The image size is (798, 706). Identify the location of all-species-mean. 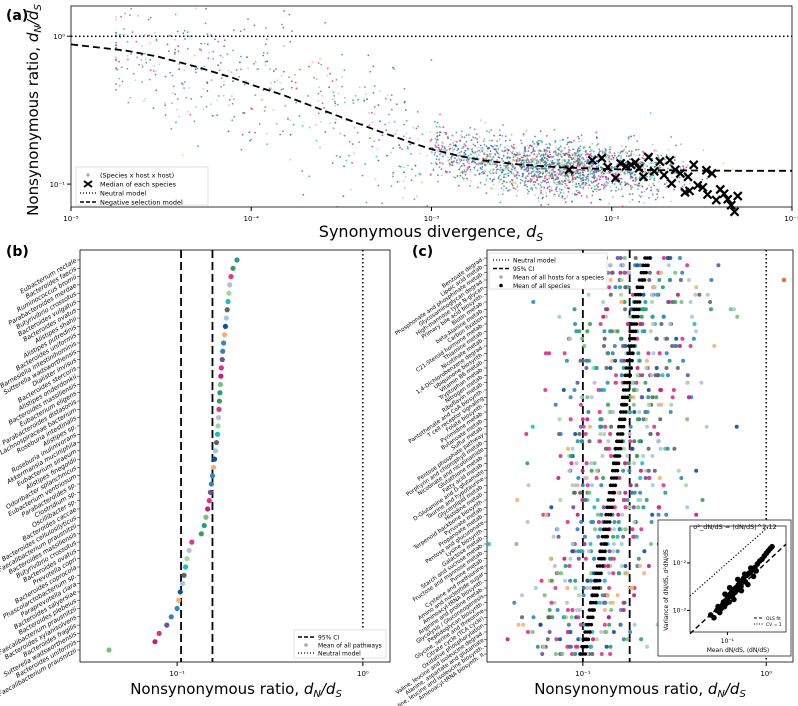
(620, 448).